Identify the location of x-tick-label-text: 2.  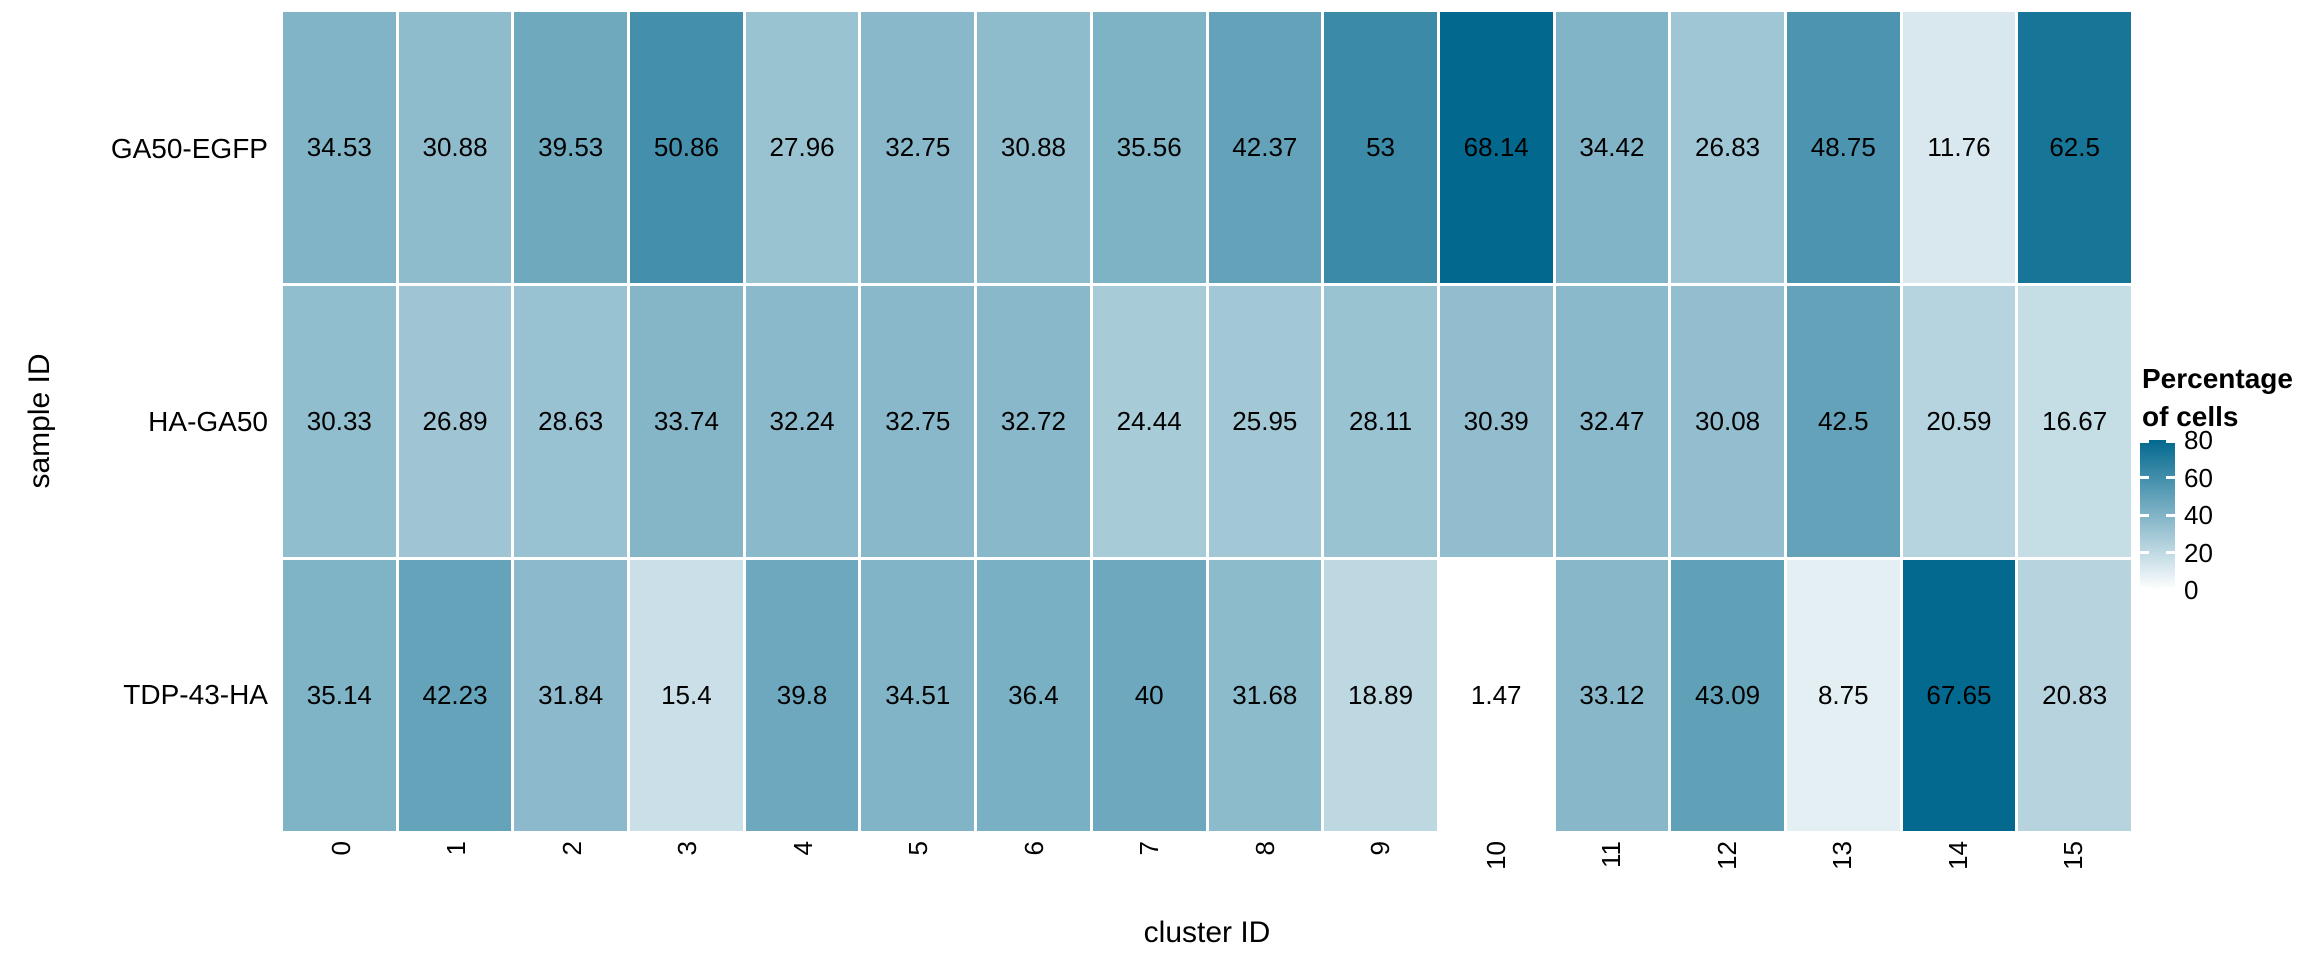
(571, 848).